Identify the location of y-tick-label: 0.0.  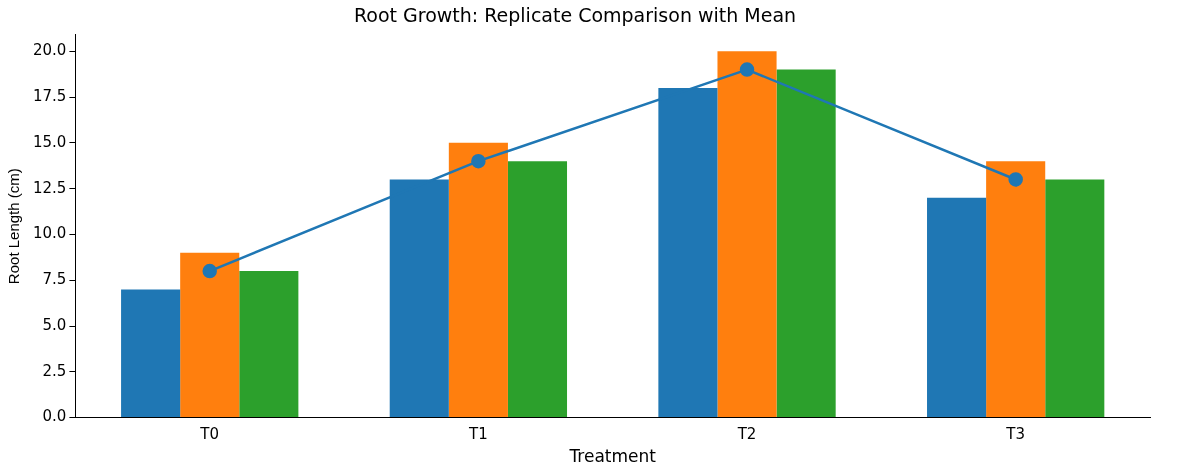
(54, 416).